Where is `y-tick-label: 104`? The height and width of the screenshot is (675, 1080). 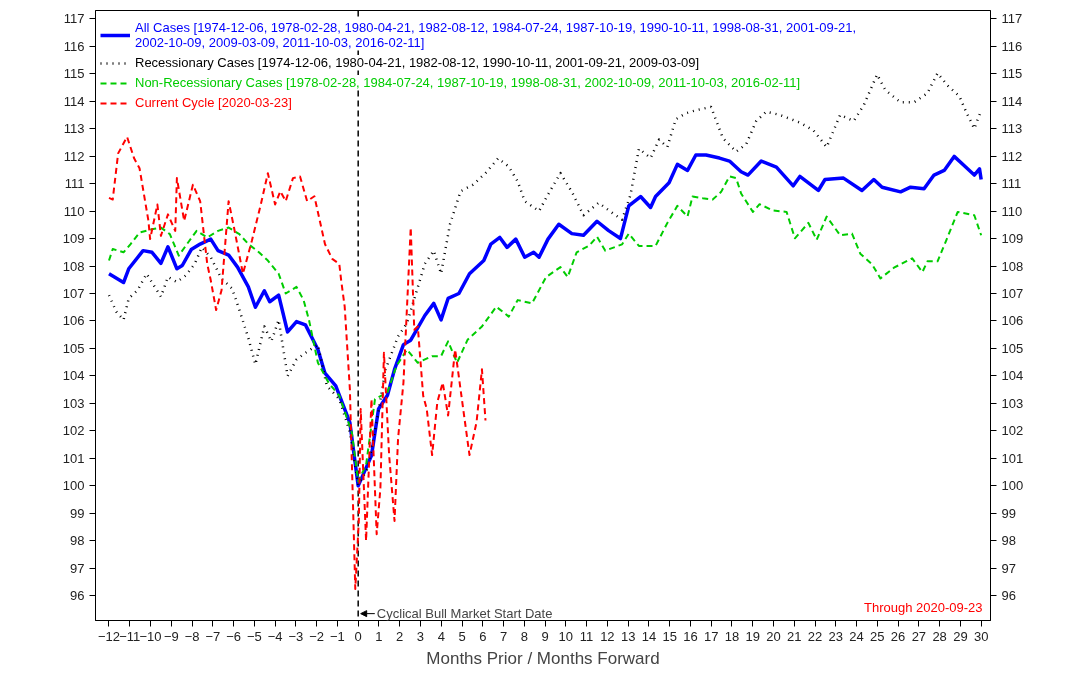 y-tick-label: 104 is located at coordinates (73, 376).